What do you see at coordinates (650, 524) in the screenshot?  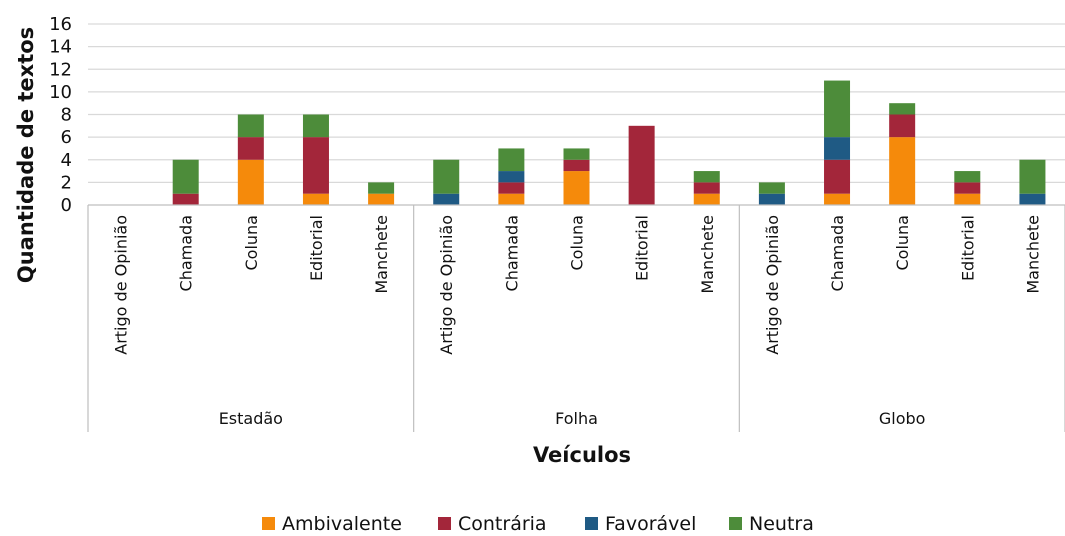 I see `legend-label: Favorável` at bounding box center [650, 524].